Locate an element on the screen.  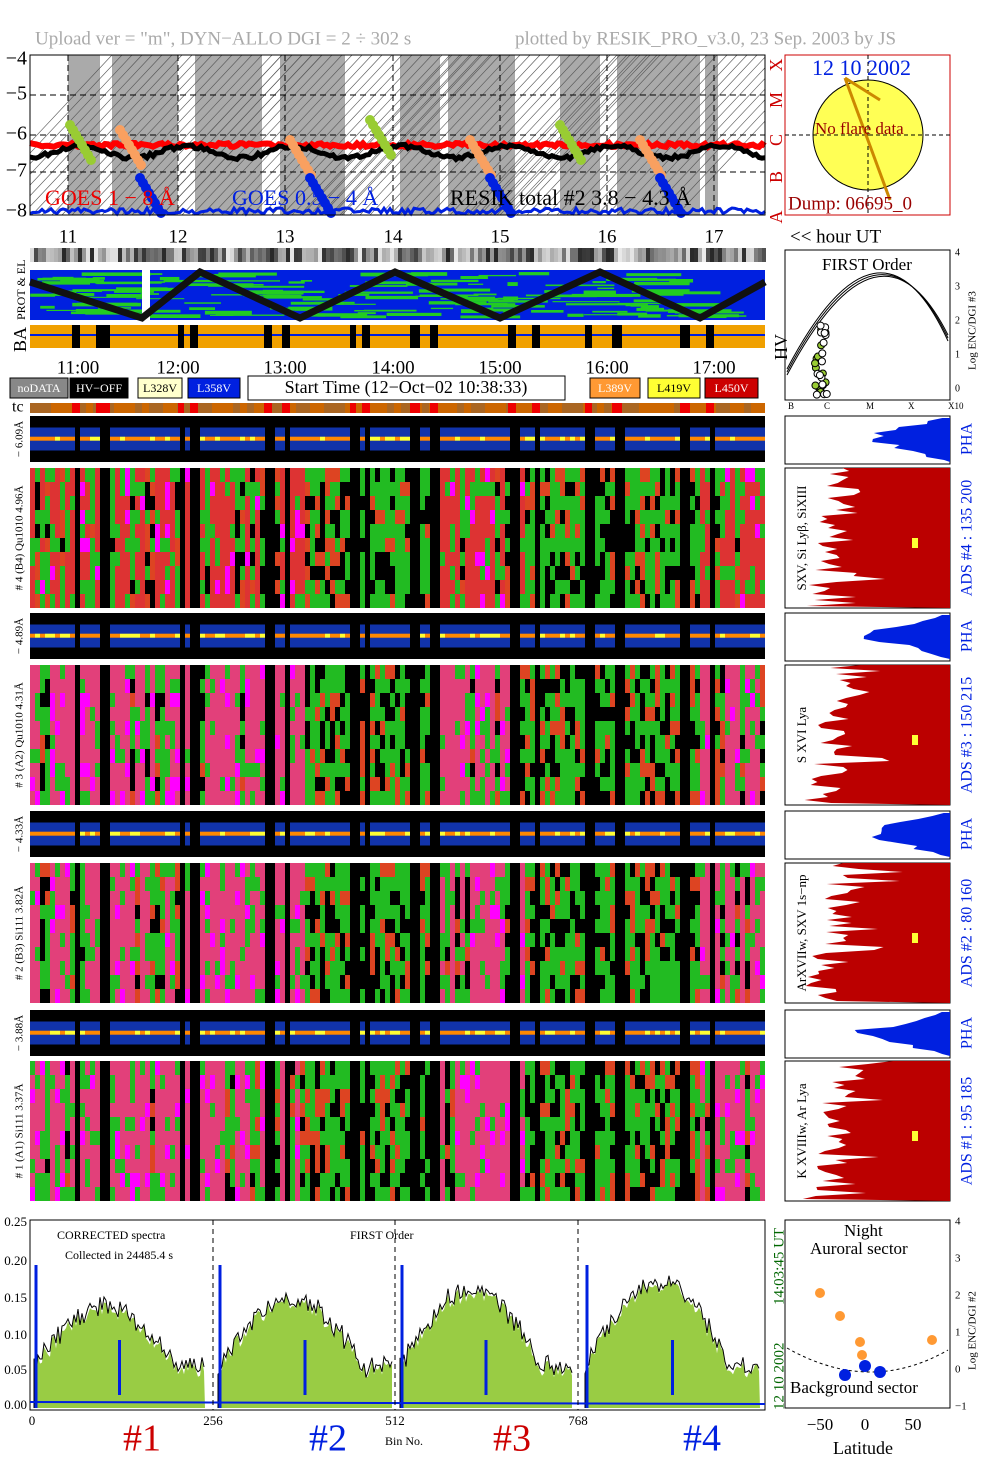
ads-marker is located at coordinates (915, 740).